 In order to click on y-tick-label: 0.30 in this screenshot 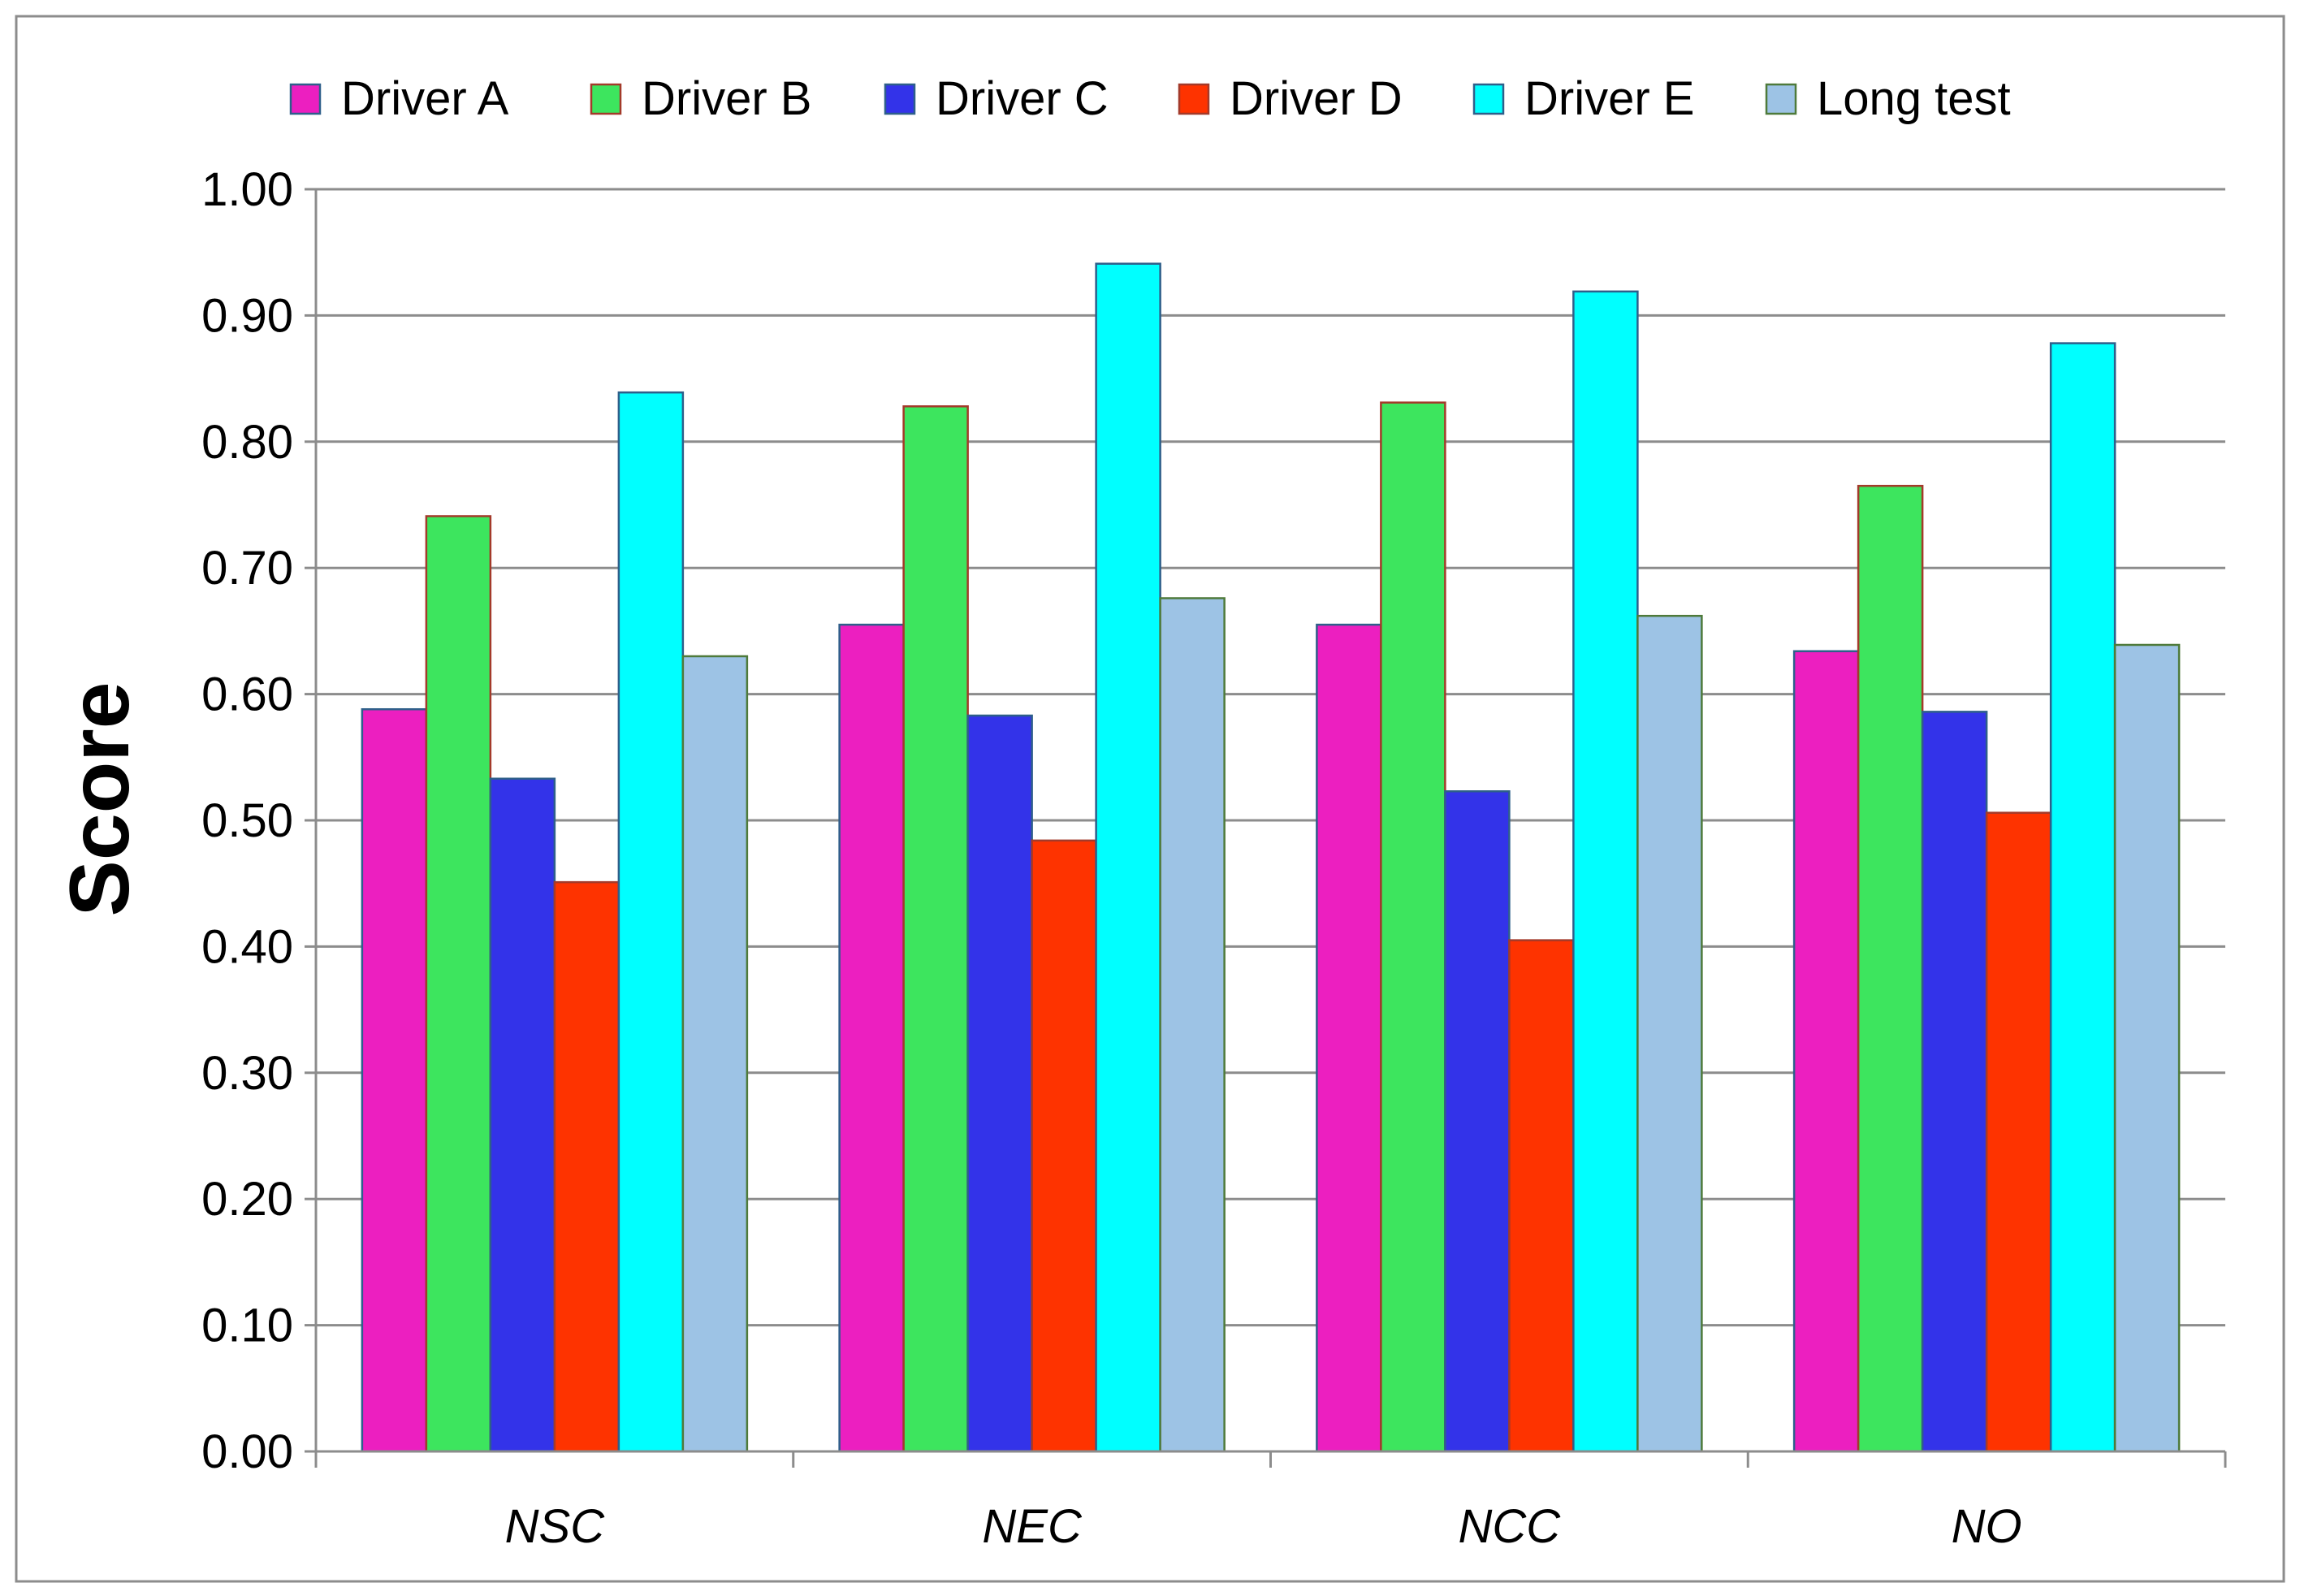, I will do `click(247, 1073)`.